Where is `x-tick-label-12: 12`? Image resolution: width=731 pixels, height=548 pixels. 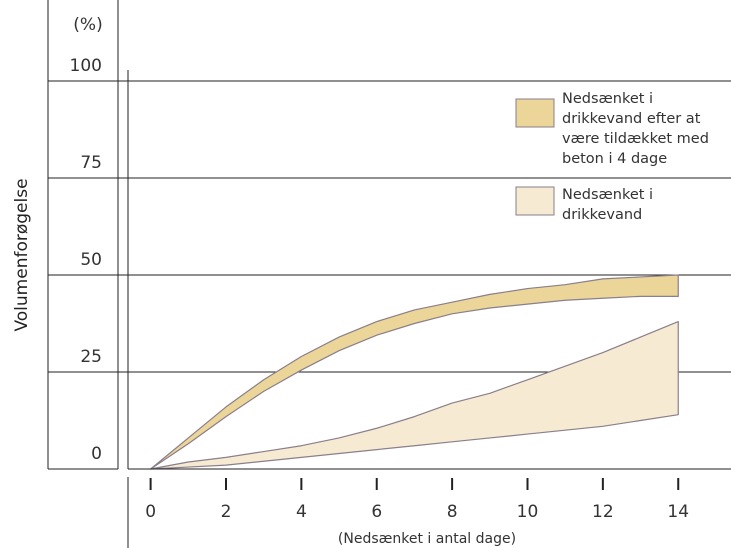
x-tick-label-12: 12 is located at coordinates (603, 512).